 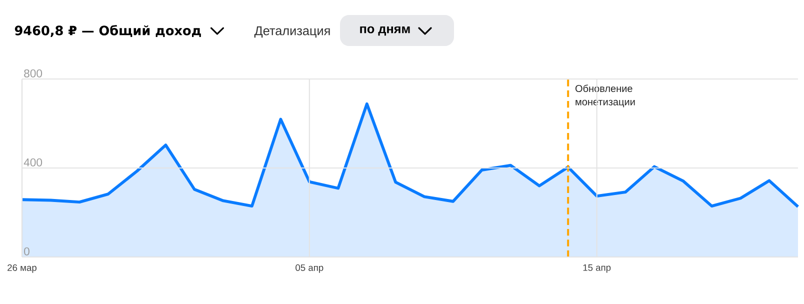 I want to click on text: по дням, so click(x=385, y=31).